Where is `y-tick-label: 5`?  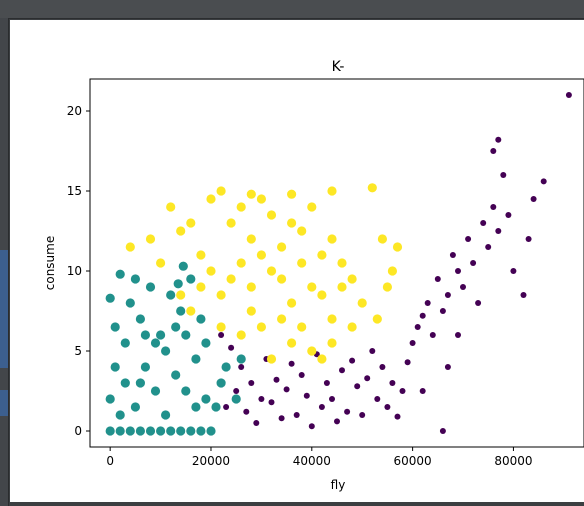
y-tick-label: 5 is located at coordinates (78, 351).